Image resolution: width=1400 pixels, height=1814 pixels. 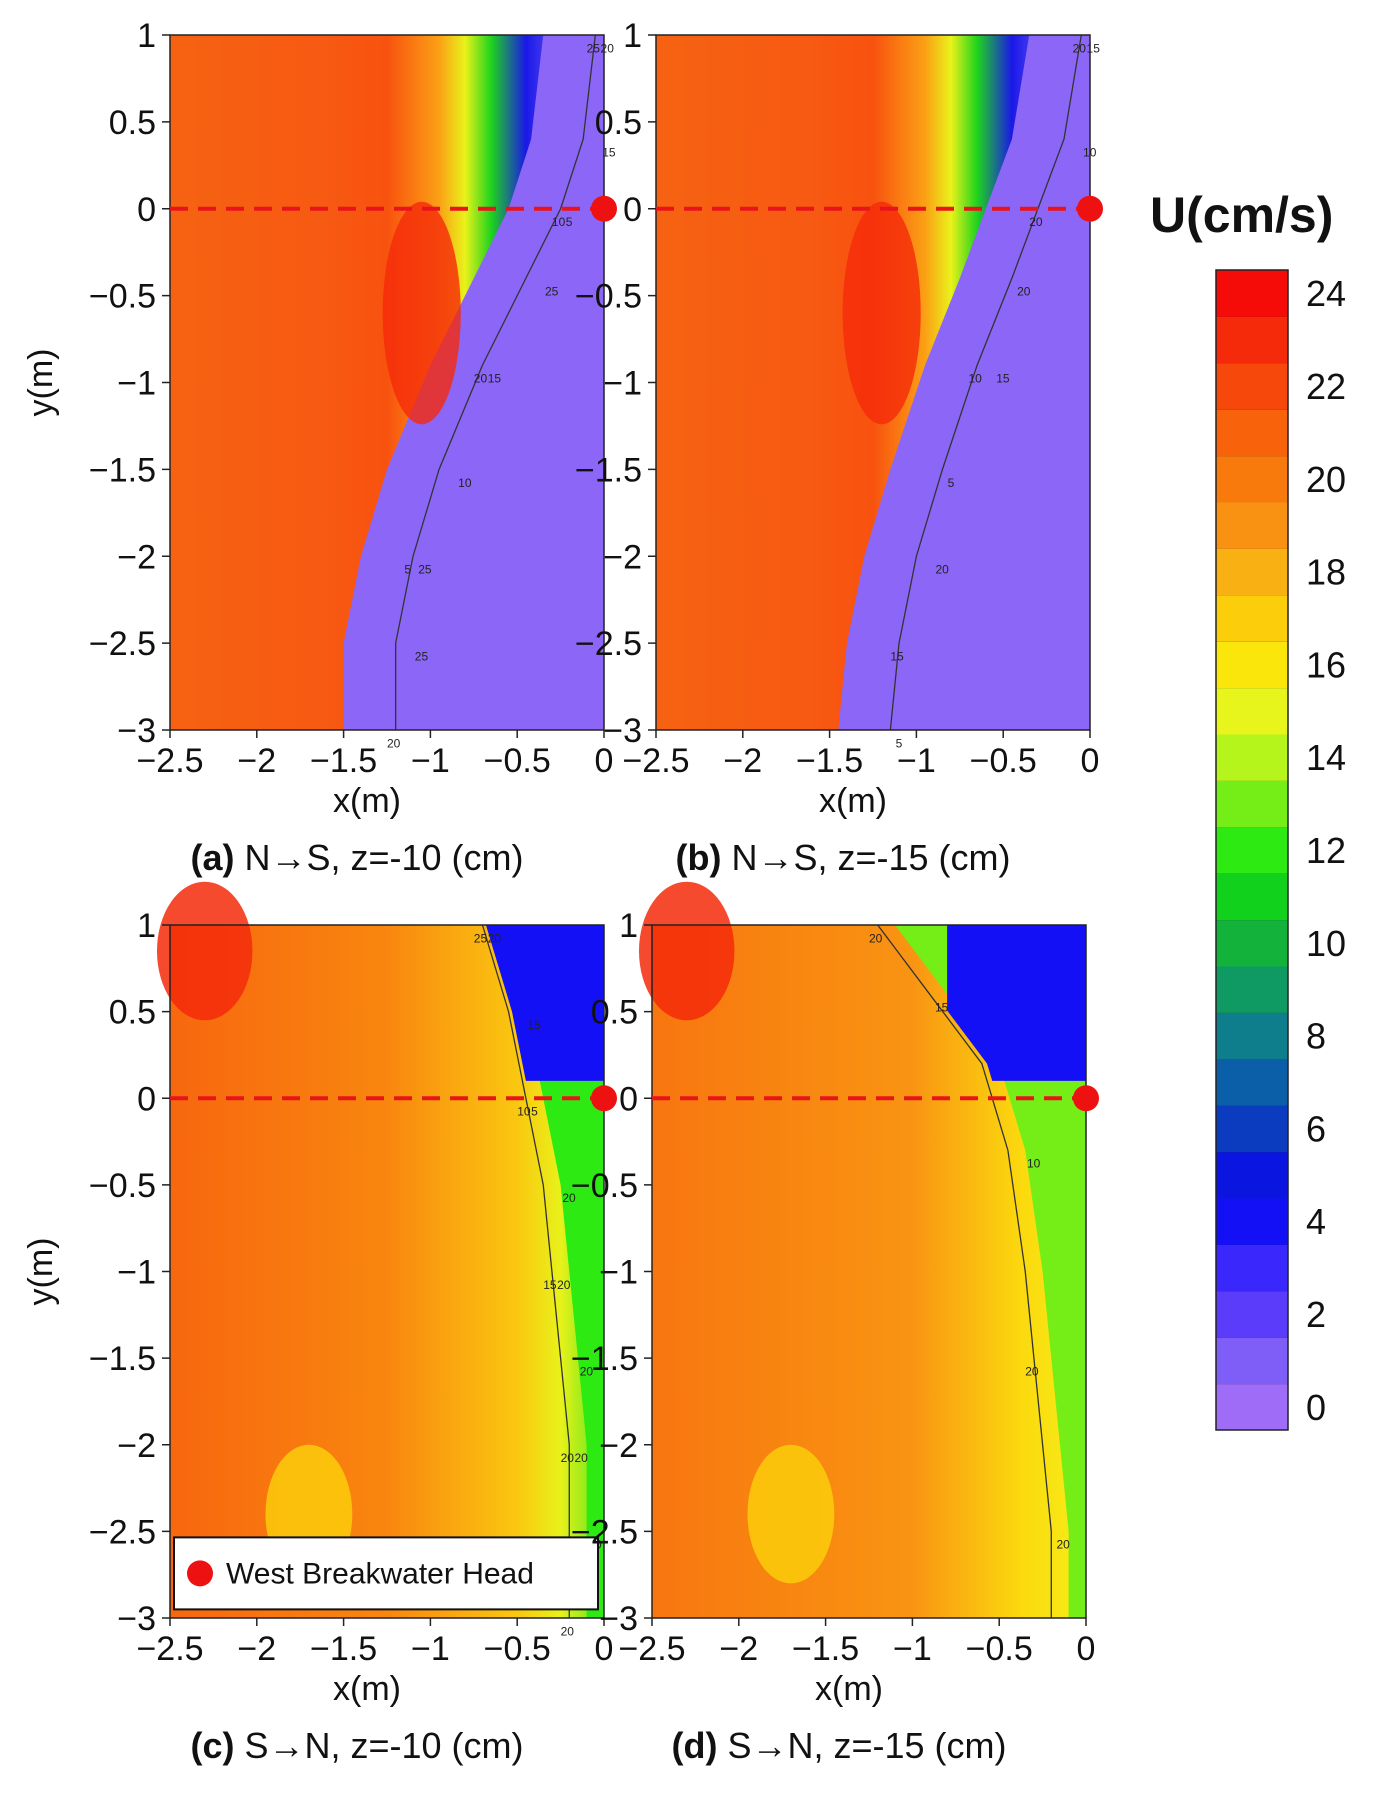 I want to click on band-3-c, so click(x=544, y=1003).